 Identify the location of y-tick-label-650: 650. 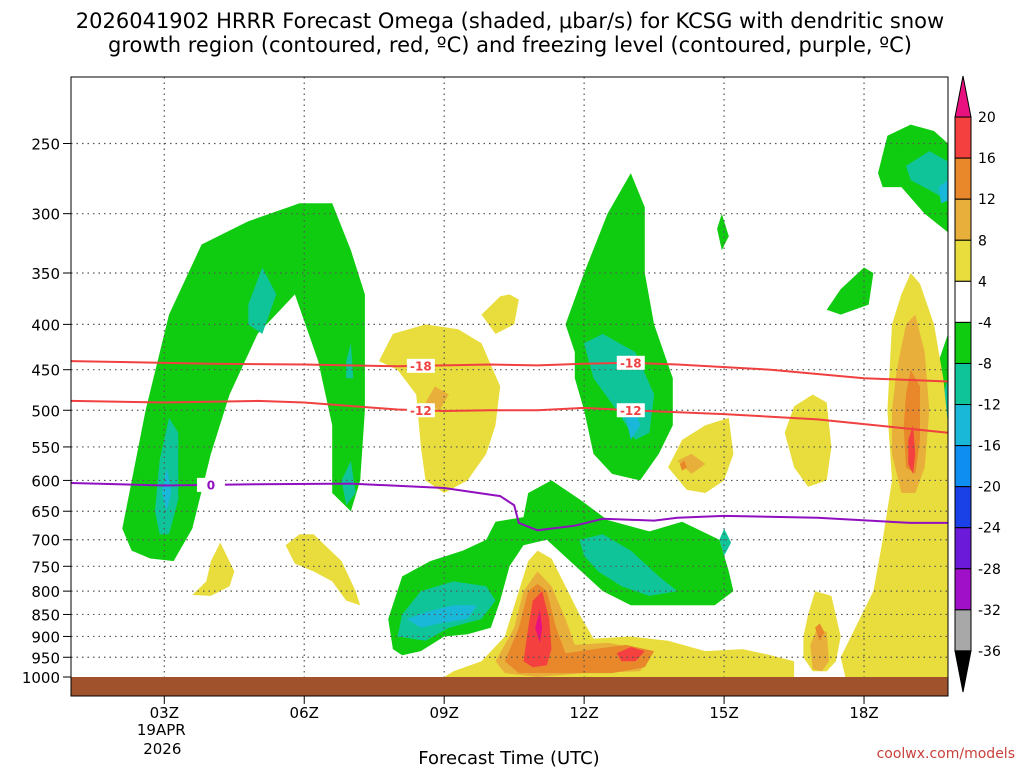
(45, 512).